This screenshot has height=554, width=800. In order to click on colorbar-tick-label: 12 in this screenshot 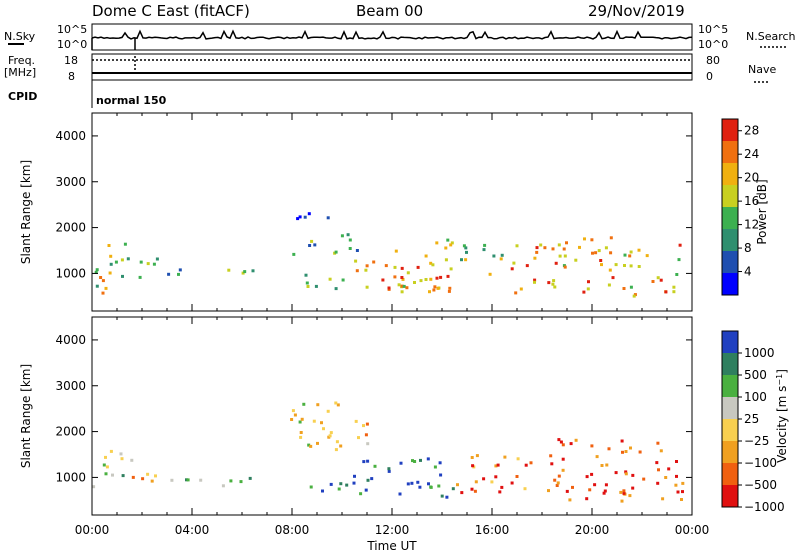, I will do `click(751, 225)`.